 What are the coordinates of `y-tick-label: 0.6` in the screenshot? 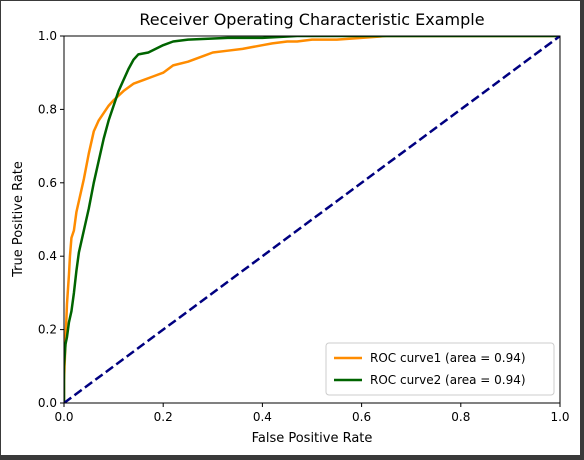 It's located at (47, 183).